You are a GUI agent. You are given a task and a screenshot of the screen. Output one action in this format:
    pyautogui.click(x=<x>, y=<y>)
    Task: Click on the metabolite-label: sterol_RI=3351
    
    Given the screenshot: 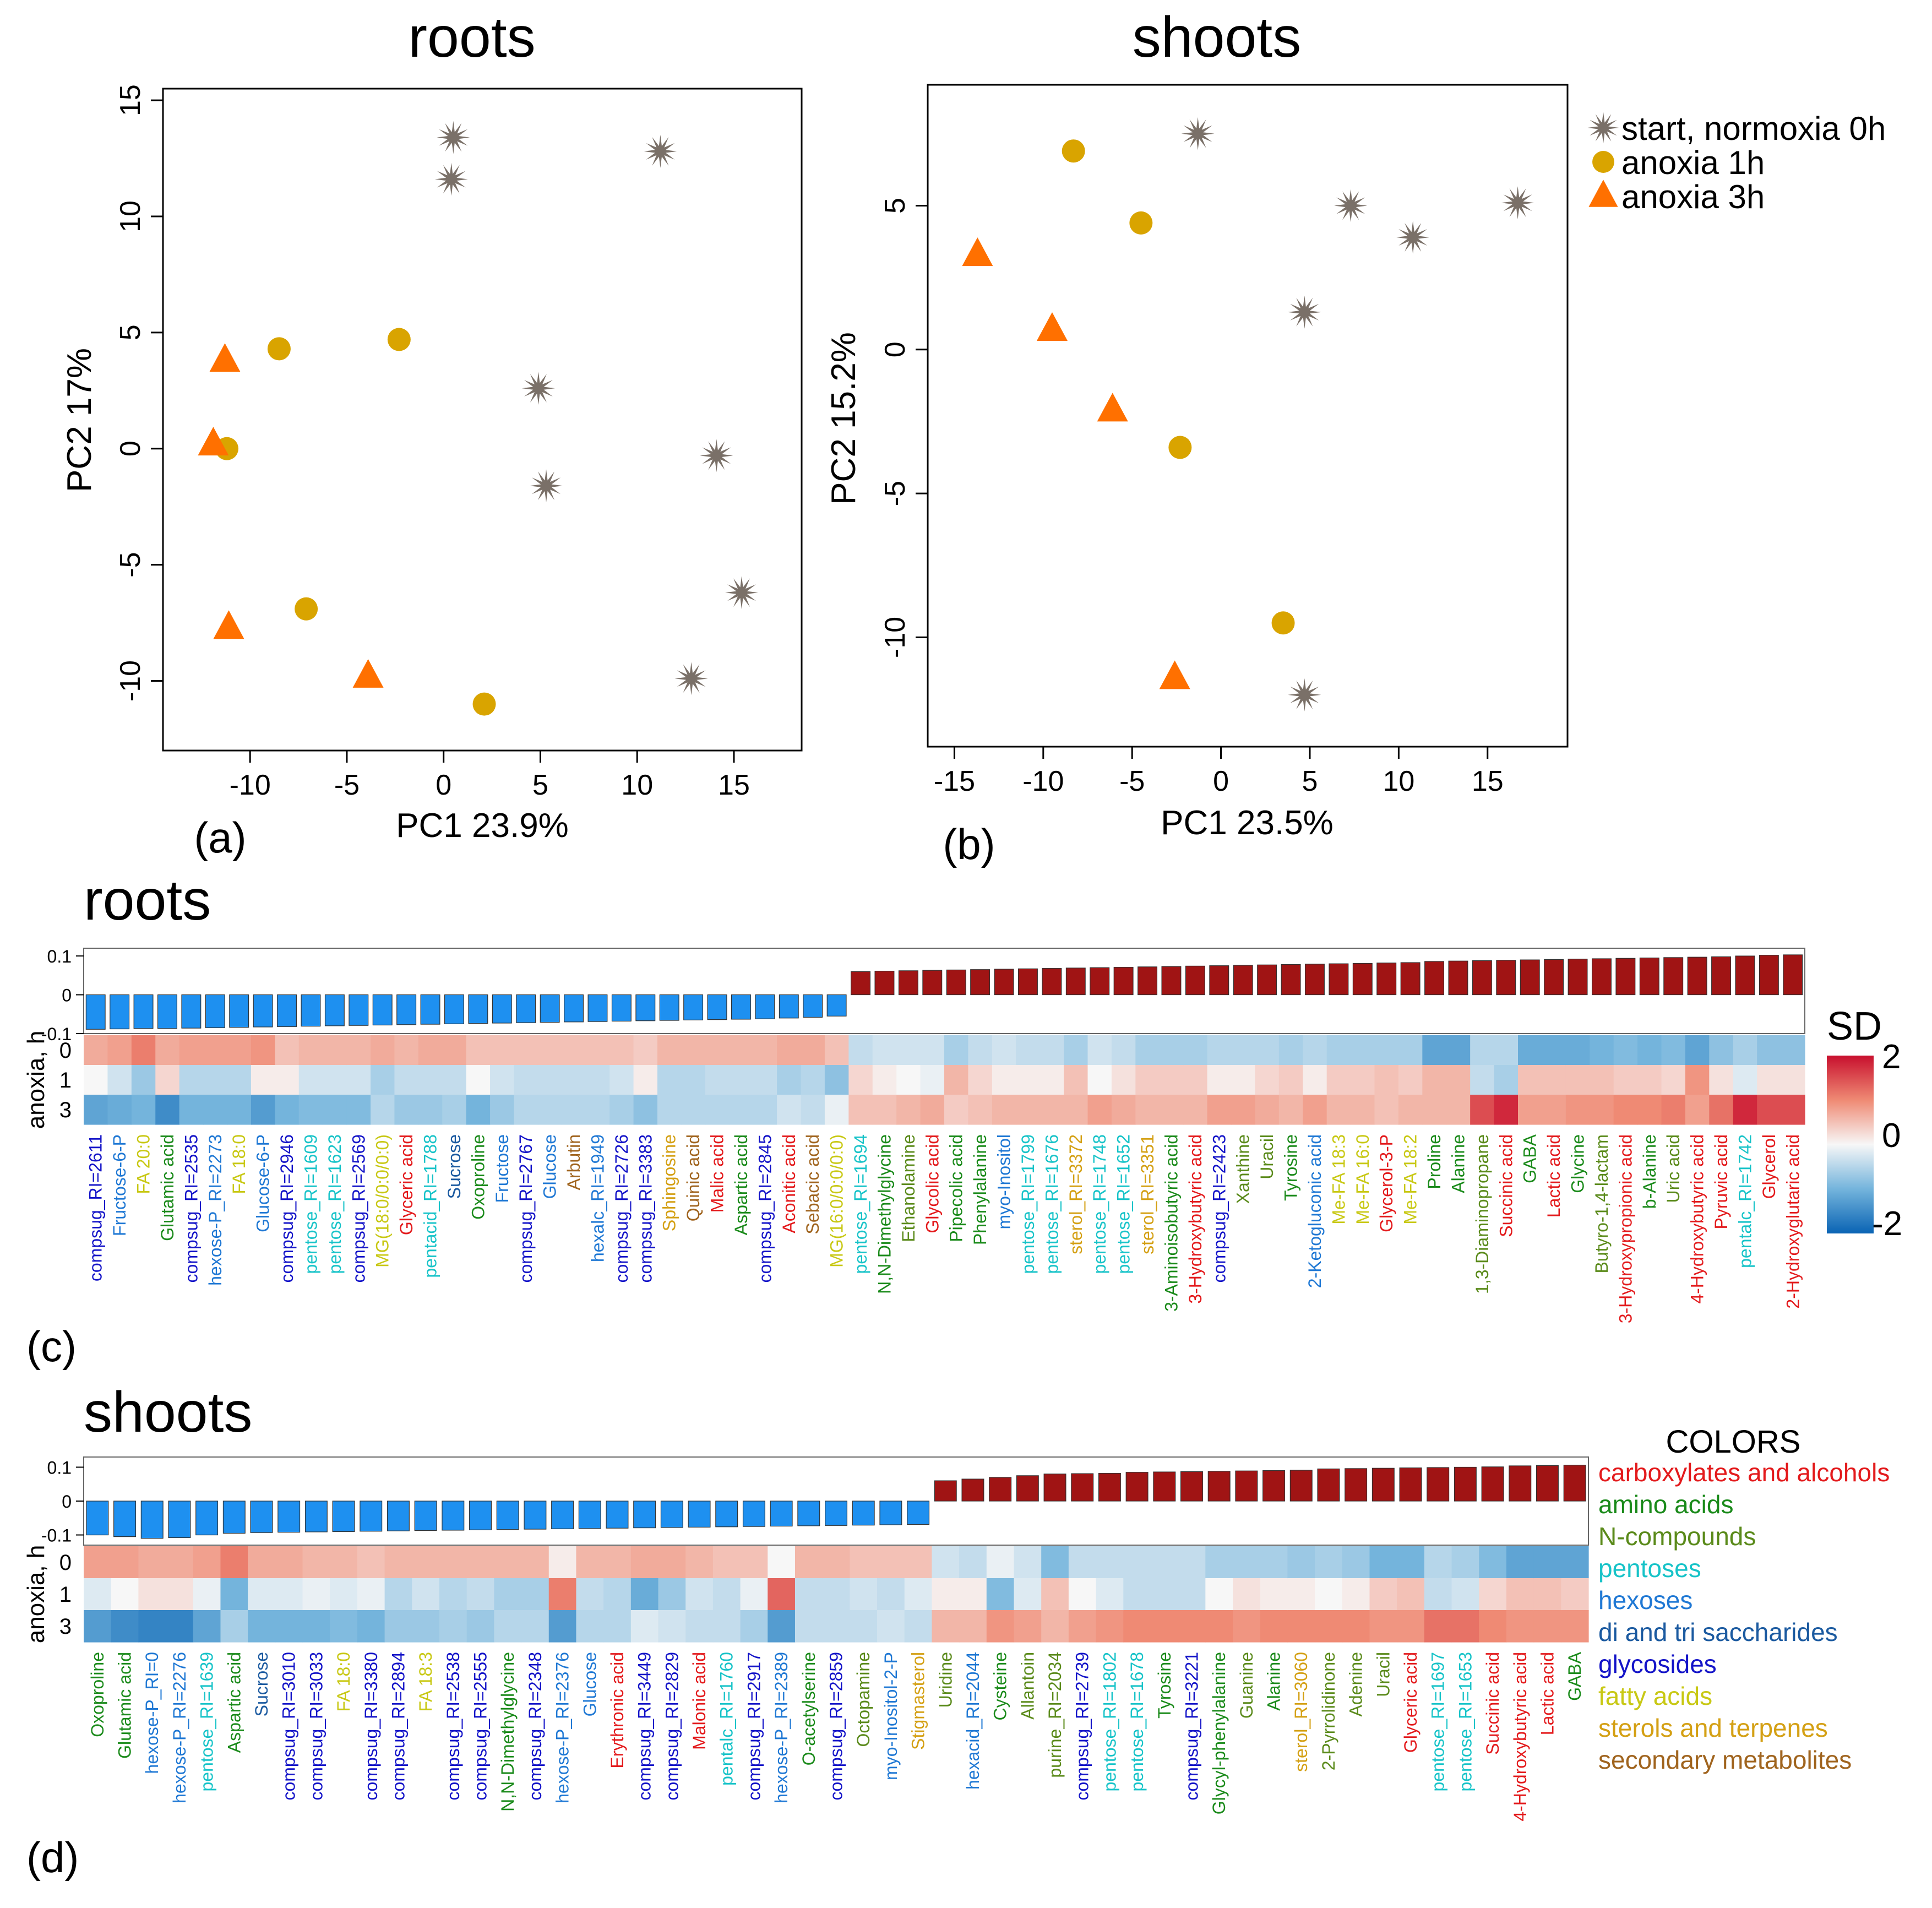 What is the action you would take?
    pyautogui.click(x=1147, y=1194)
    